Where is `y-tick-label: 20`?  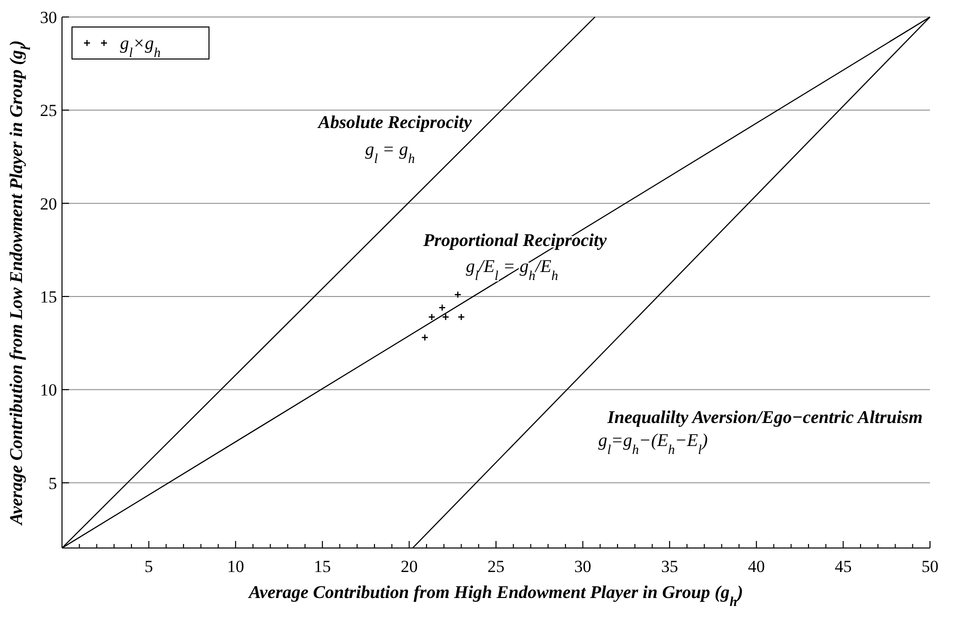 y-tick-label: 20 is located at coordinates (48, 204).